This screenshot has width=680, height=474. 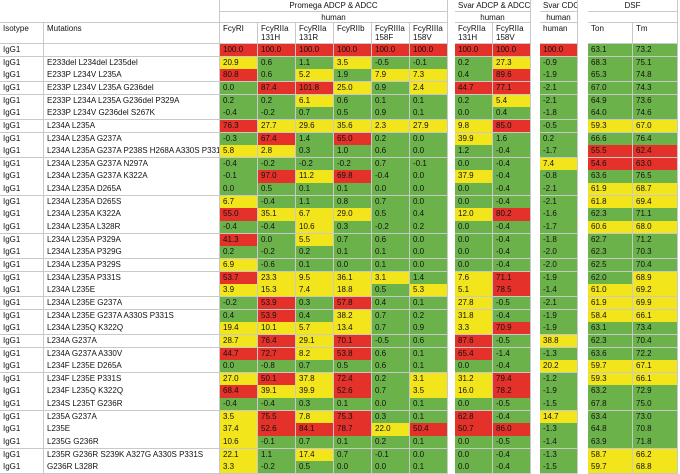 What do you see at coordinates (474, 63) in the screenshot?
I see `value-cell: 0.2` at bounding box center [474, 63].